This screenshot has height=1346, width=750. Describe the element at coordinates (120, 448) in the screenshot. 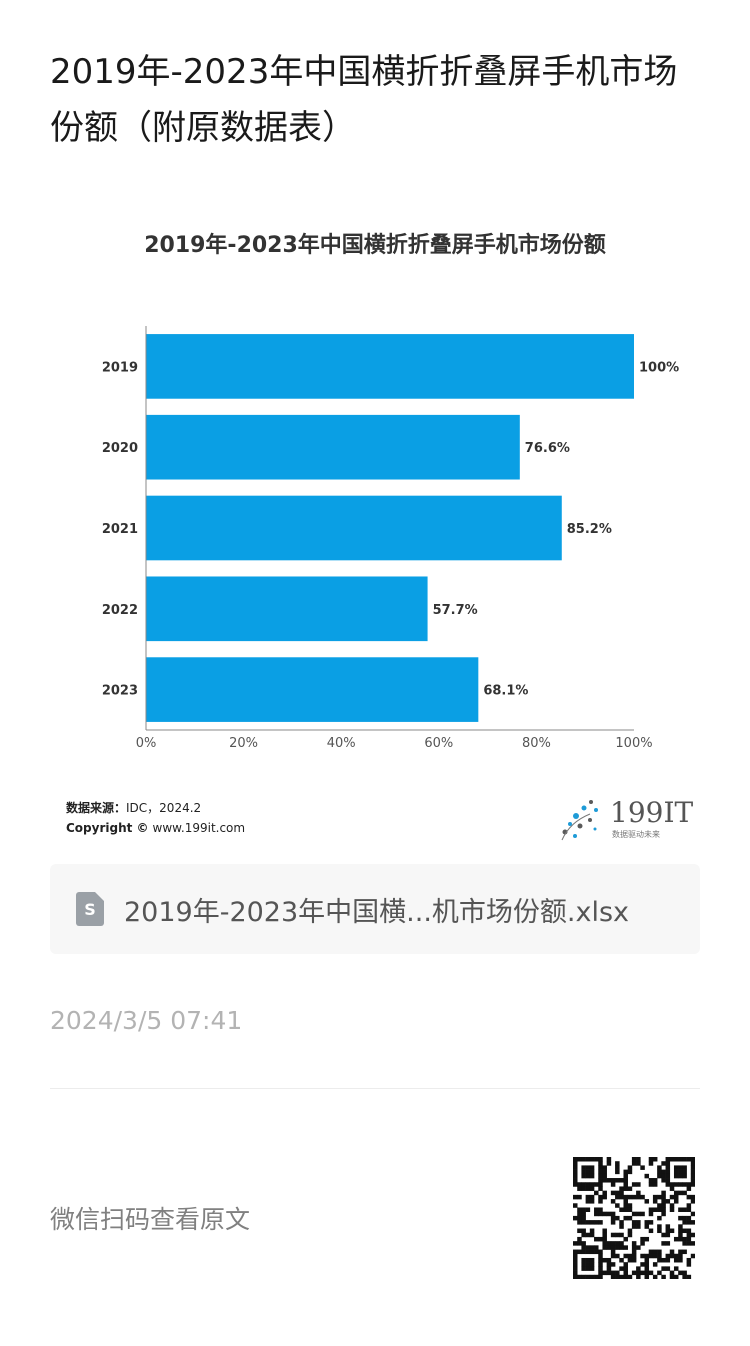

I see `category-label-2020: 2020` at that location.